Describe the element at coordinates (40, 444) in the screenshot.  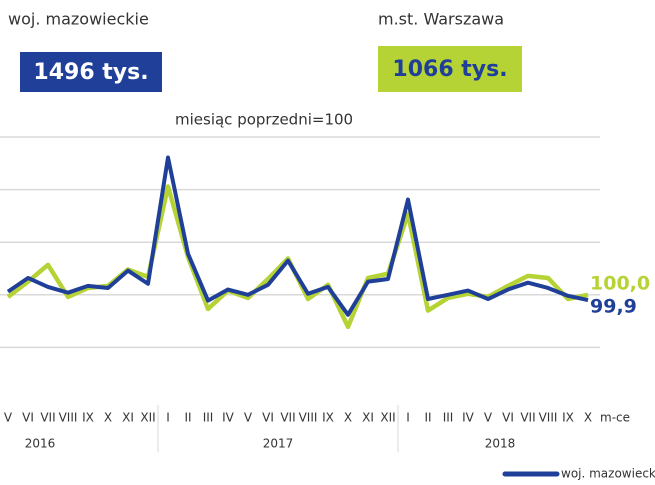
I see `year-label: 2016` at that location.